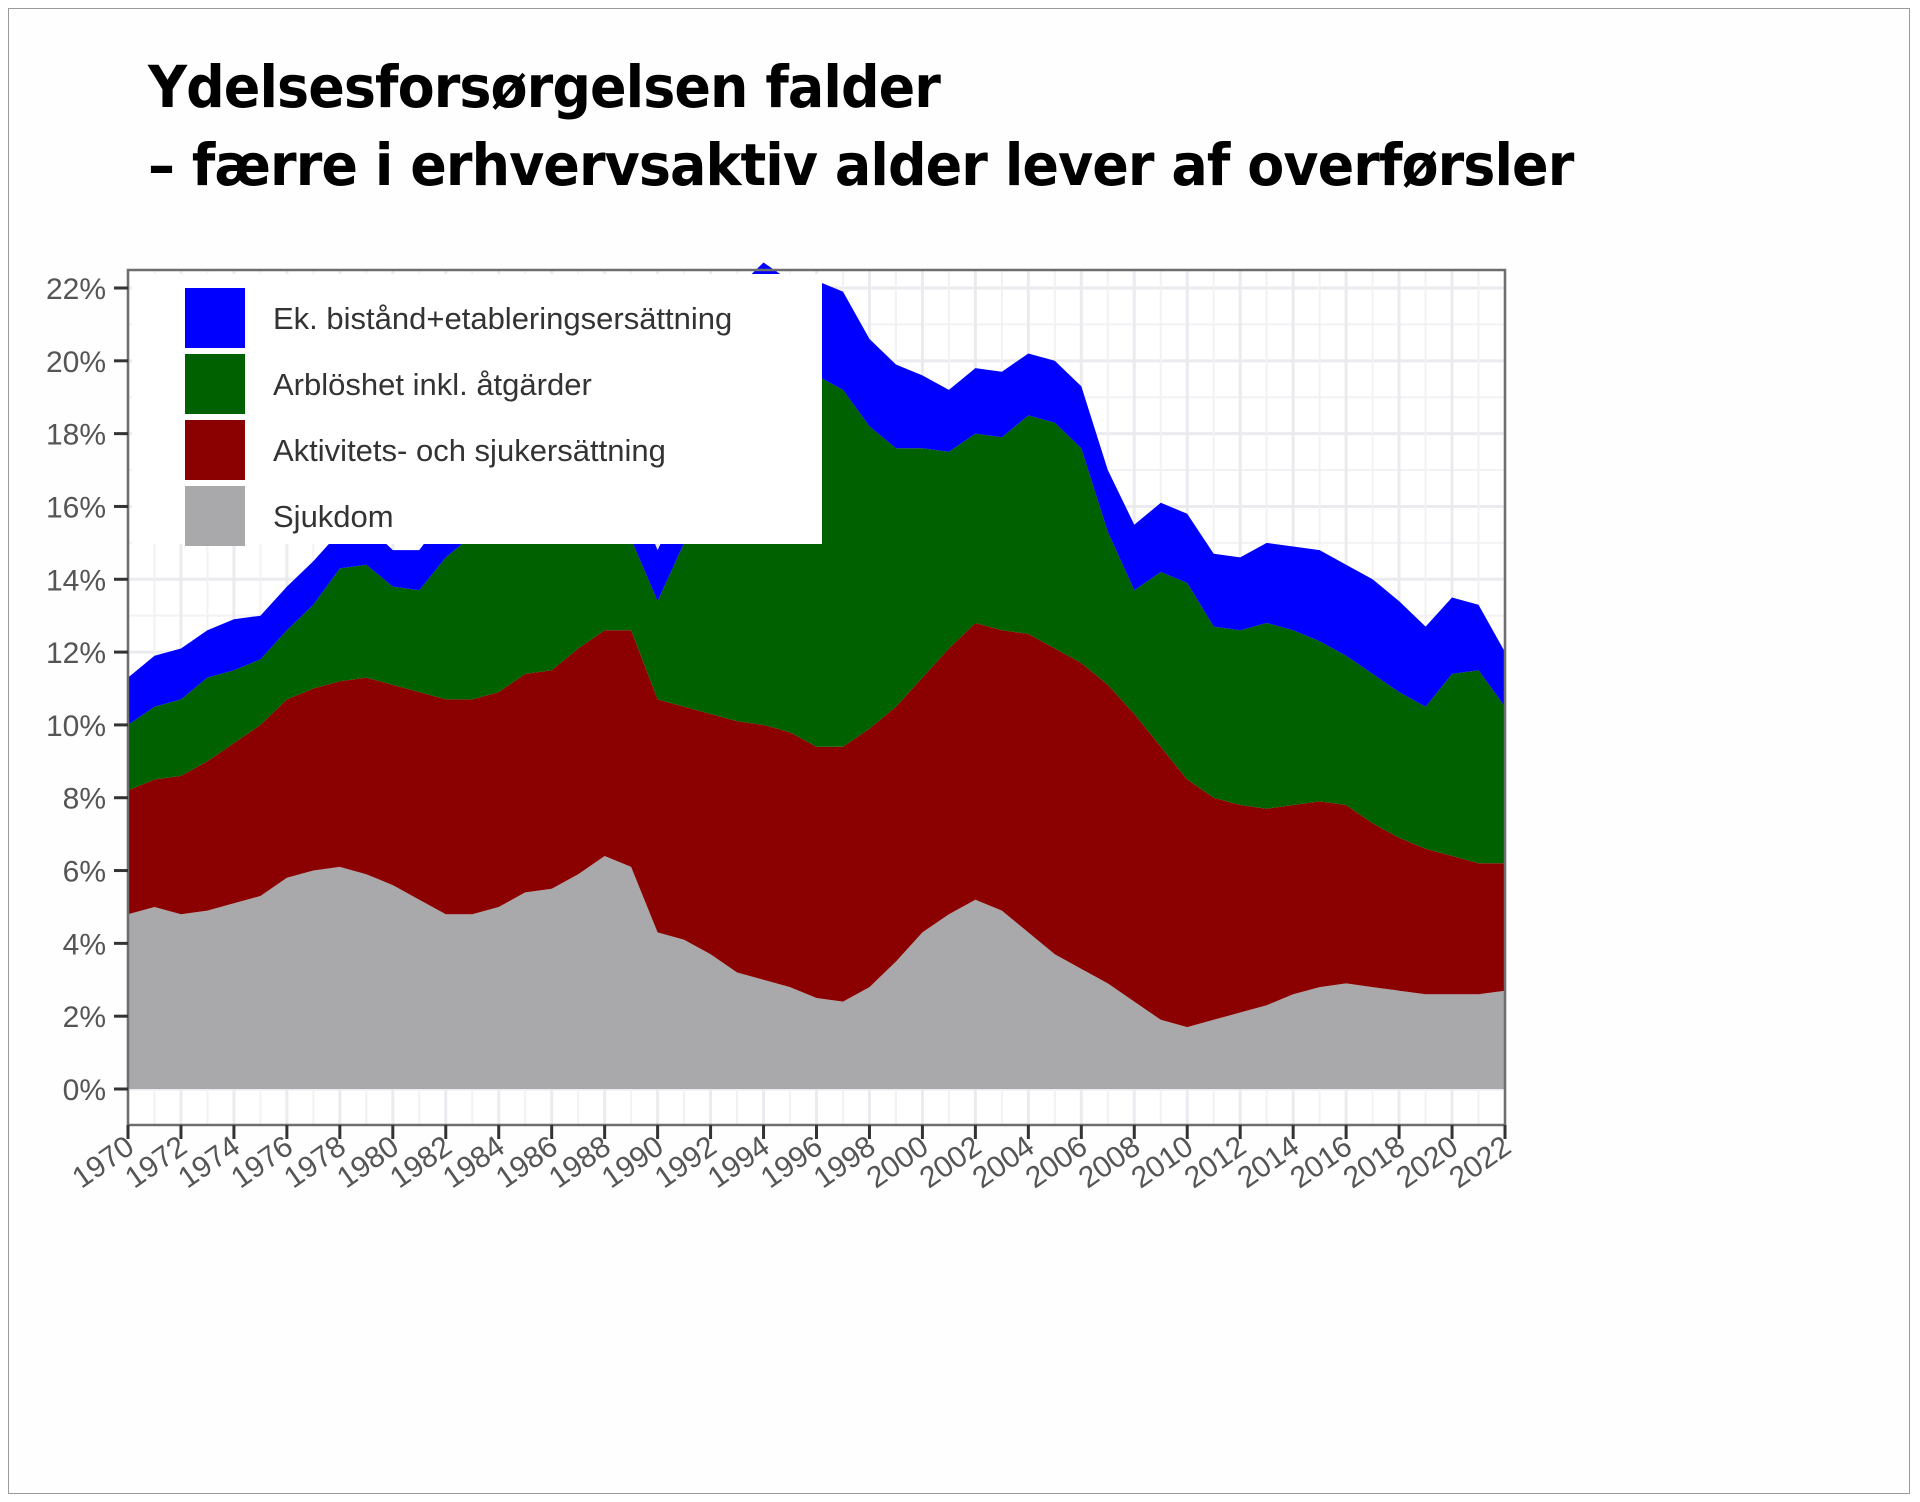 The width and height of the screenshot is (1920, 1502). What do you see at coordinates (469, 450) in the screenshot?
I see `legend-label: Aktivitets- och sjukersättning` at bounding box center [469, 450].